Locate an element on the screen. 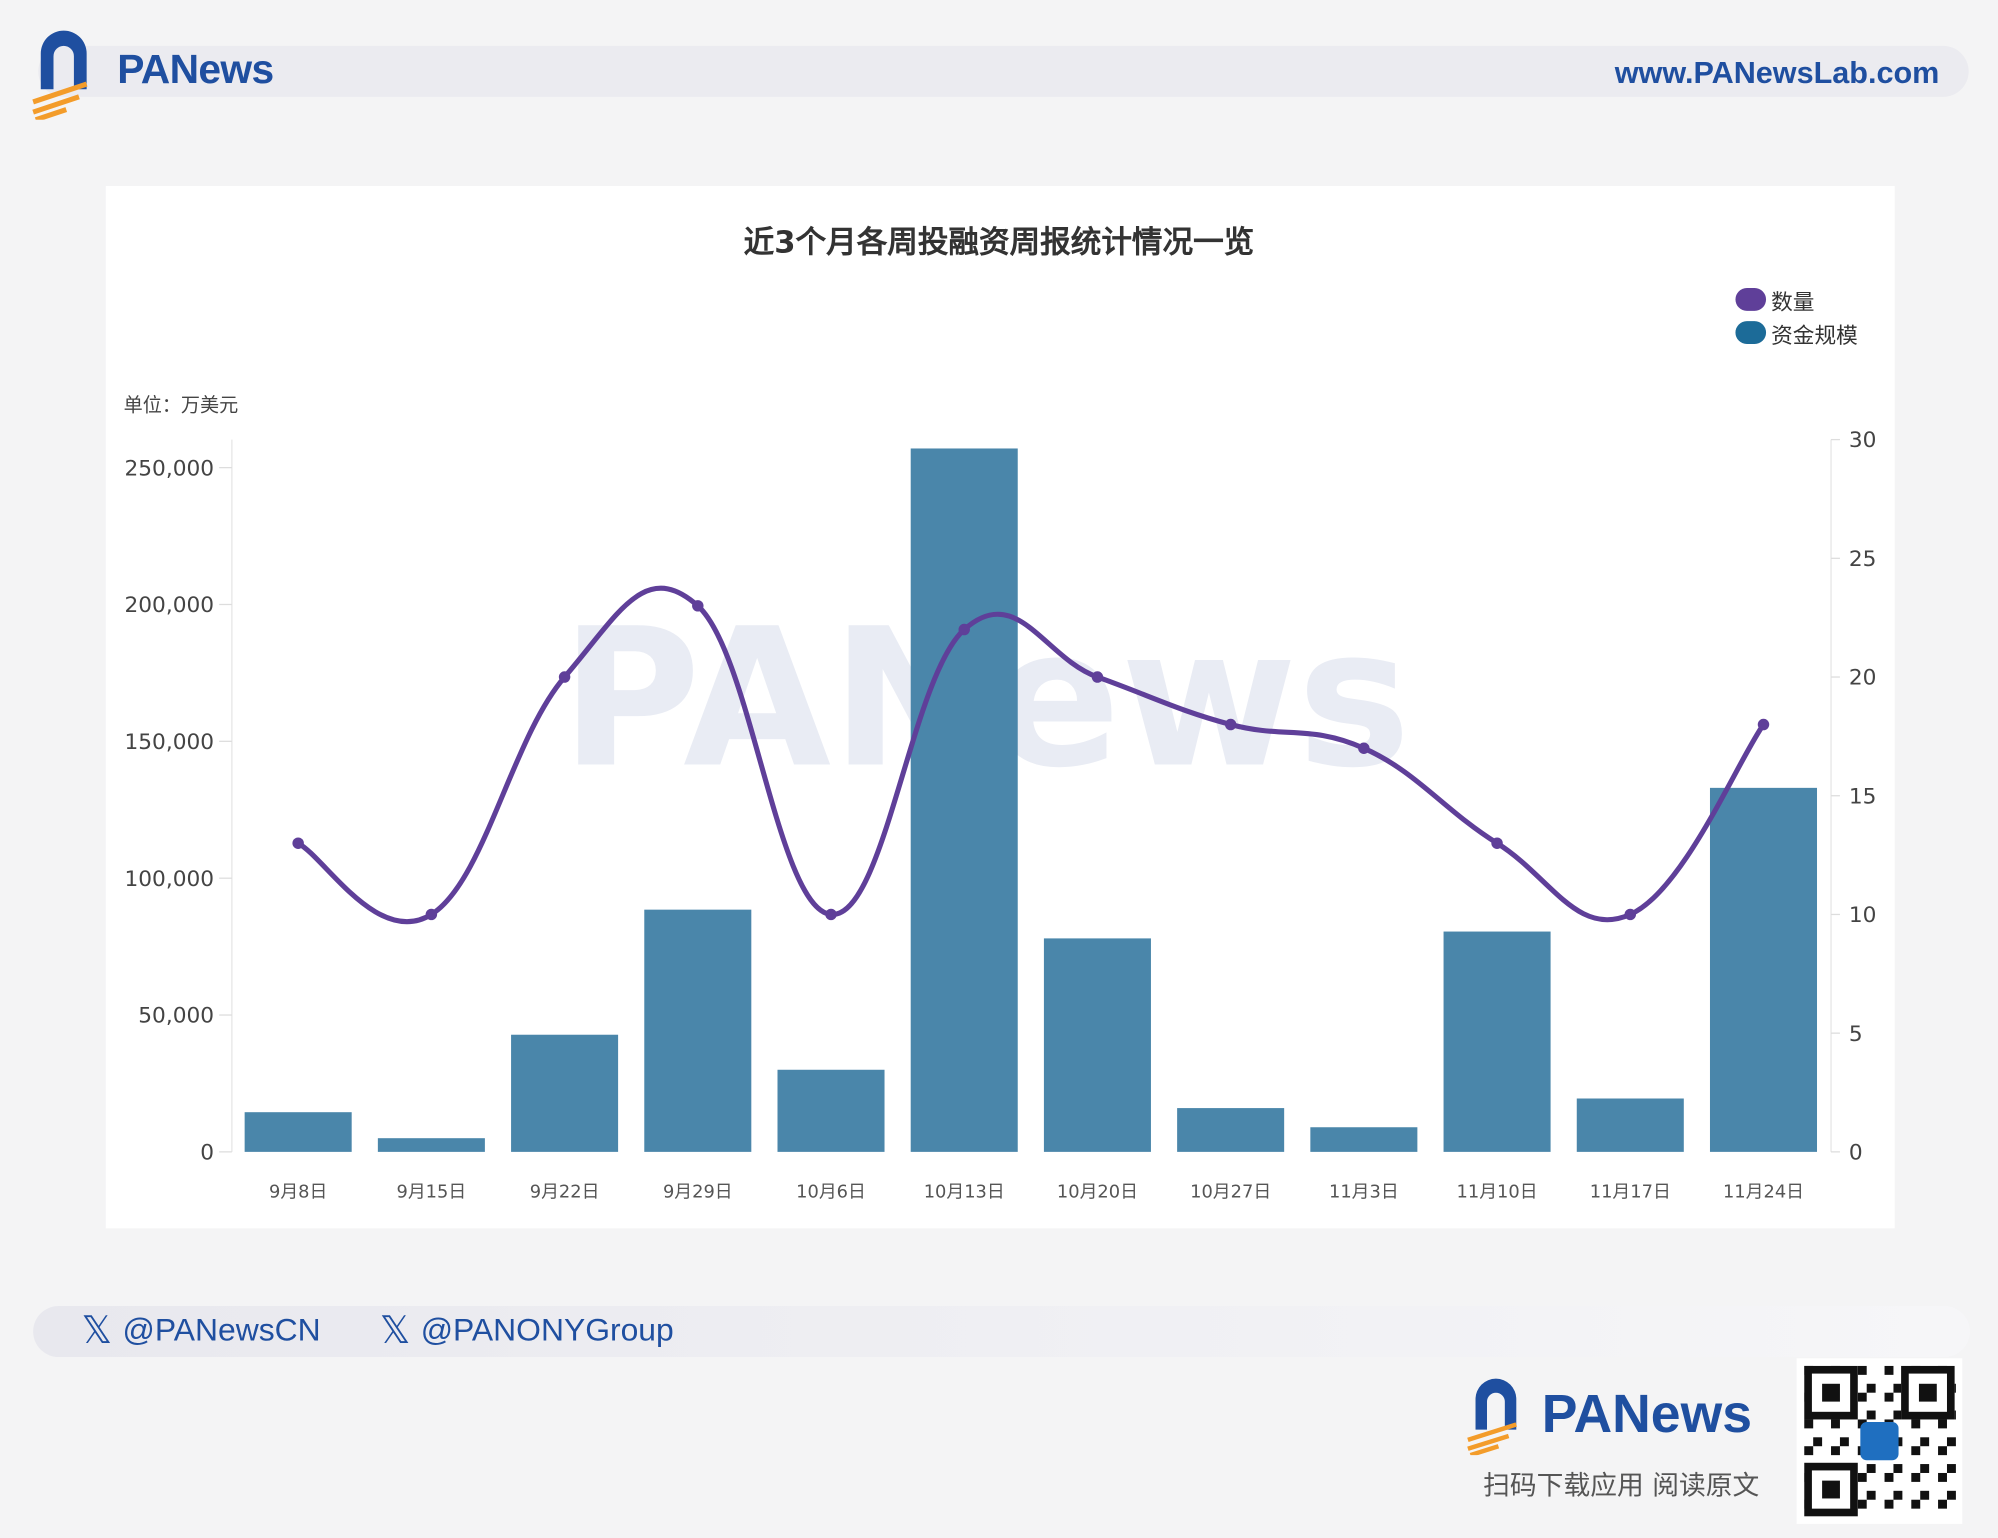 This screenshot has height=1538, width=1998. bar-11月3日 is located at coordinates (1364, 1139).